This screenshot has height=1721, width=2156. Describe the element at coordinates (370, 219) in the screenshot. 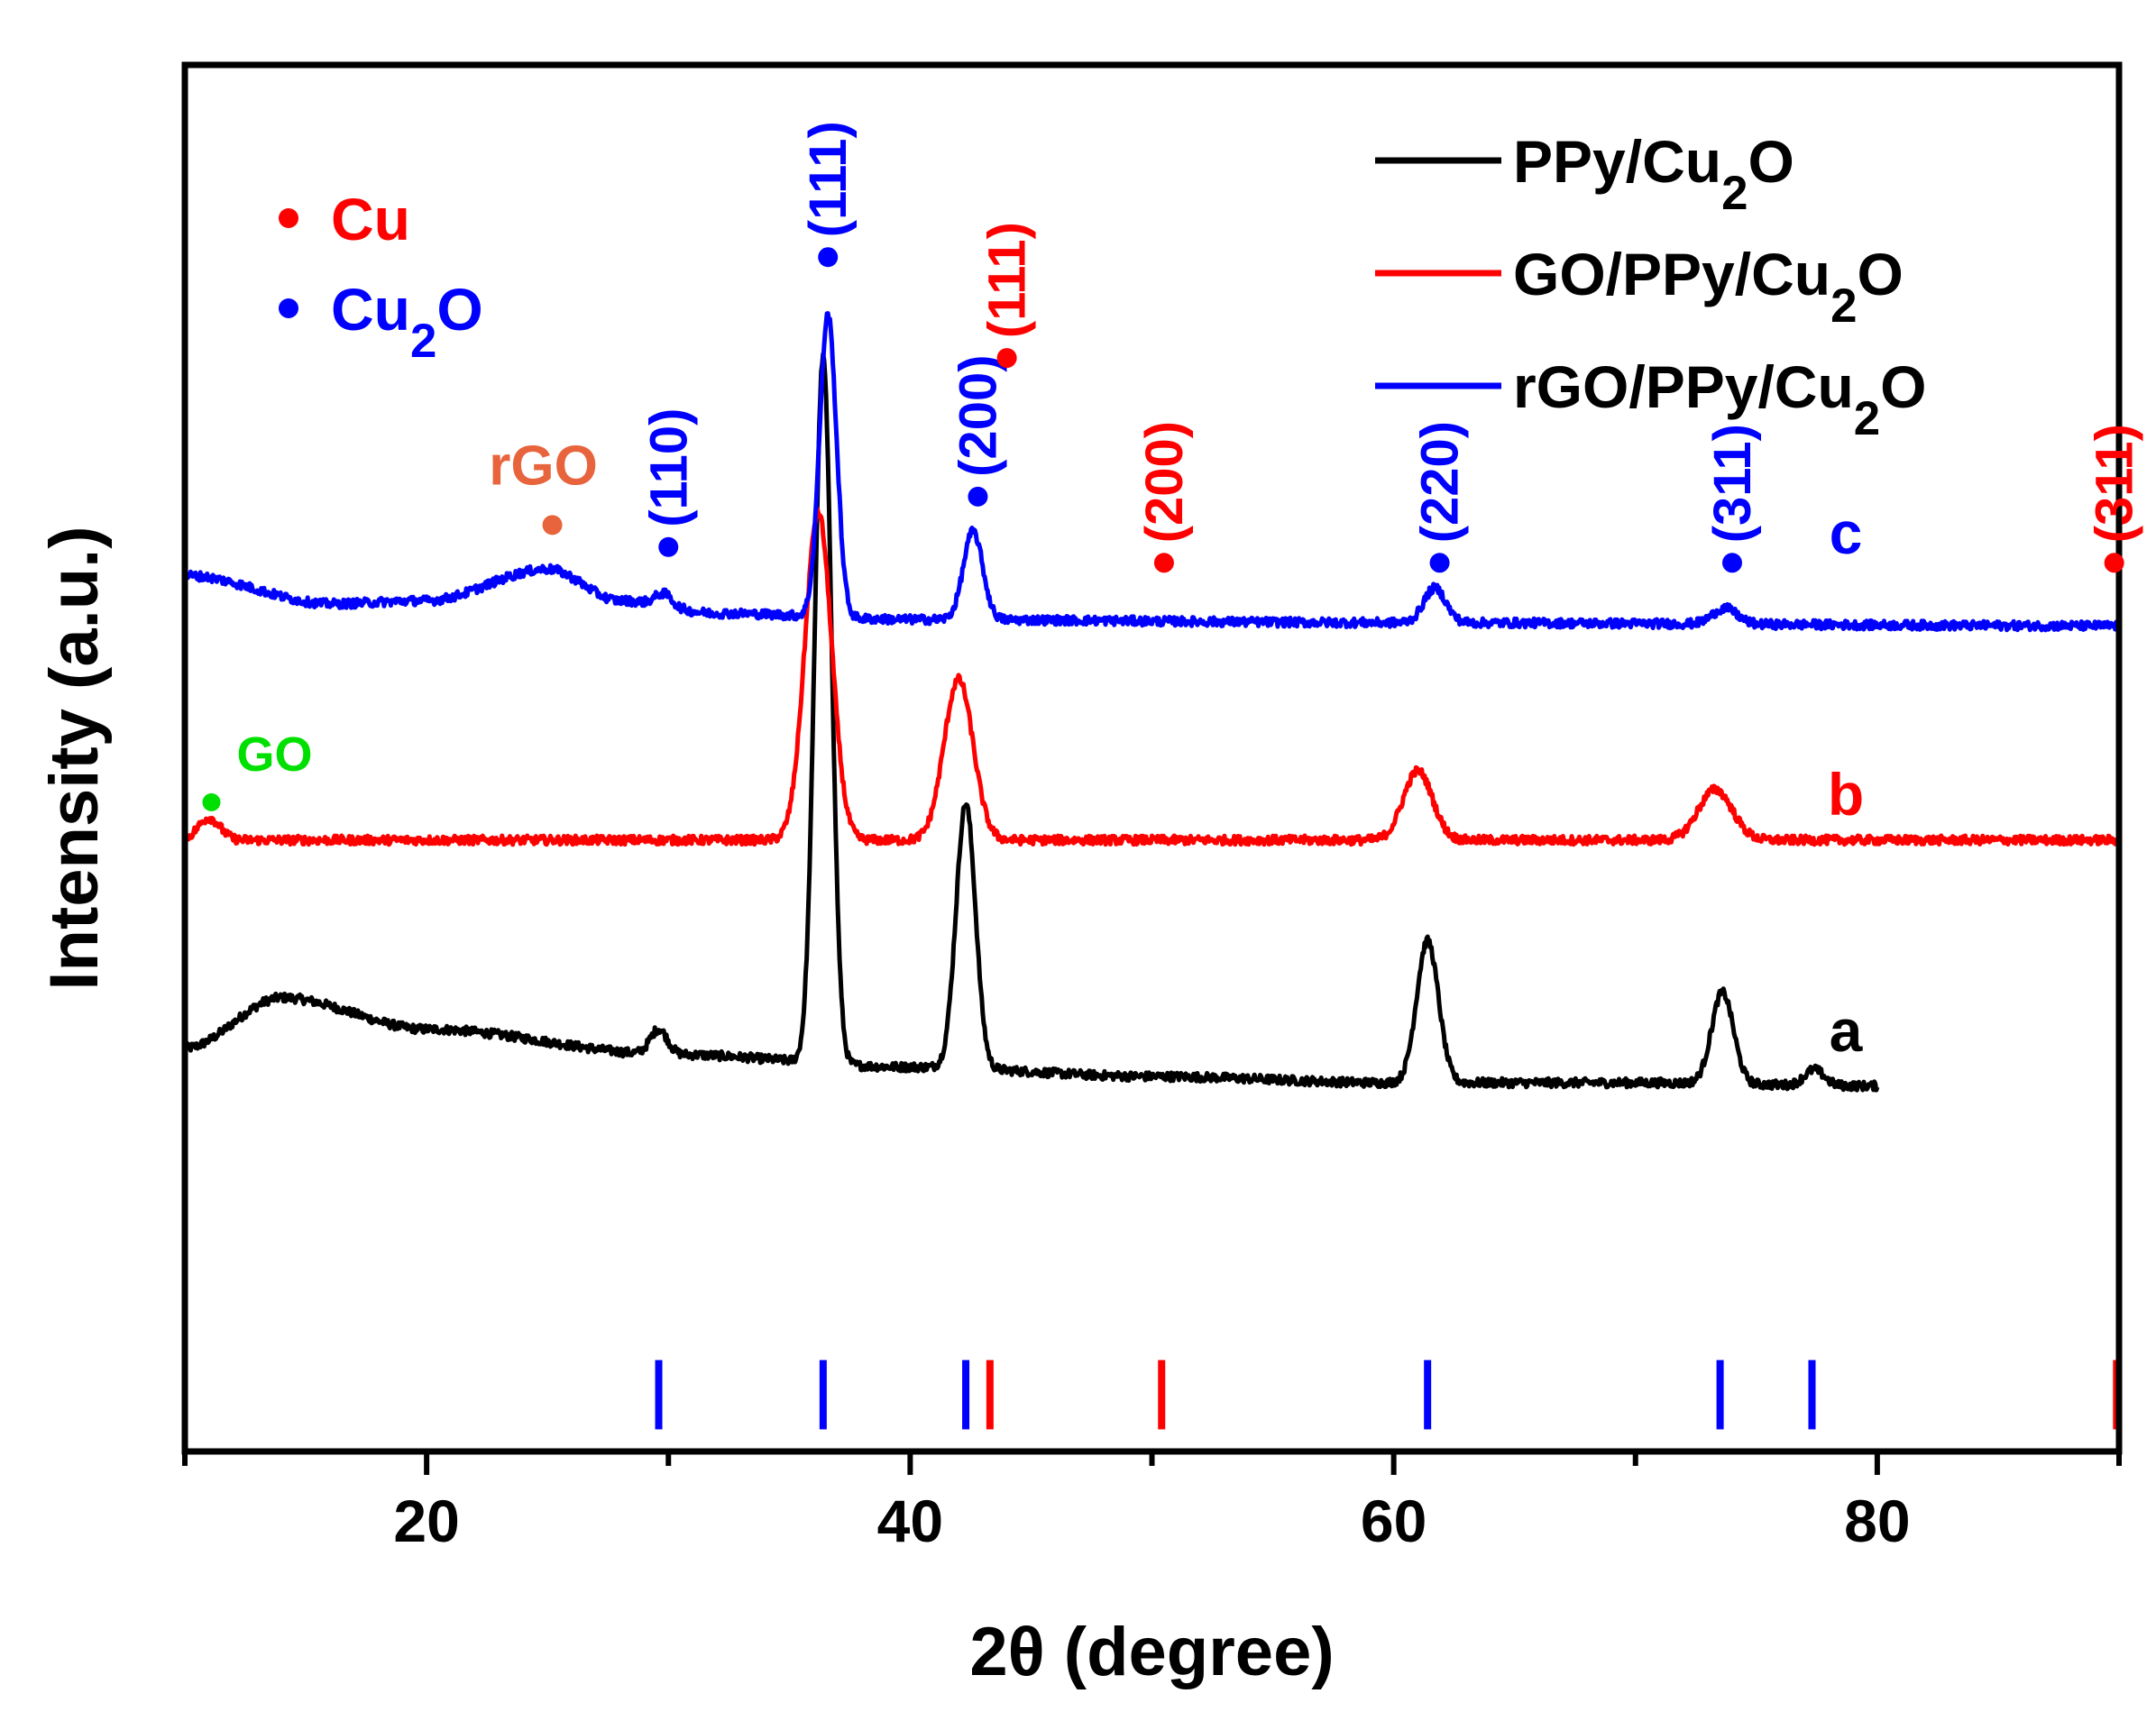

I see `marker-legend-label: Cu` at that location.